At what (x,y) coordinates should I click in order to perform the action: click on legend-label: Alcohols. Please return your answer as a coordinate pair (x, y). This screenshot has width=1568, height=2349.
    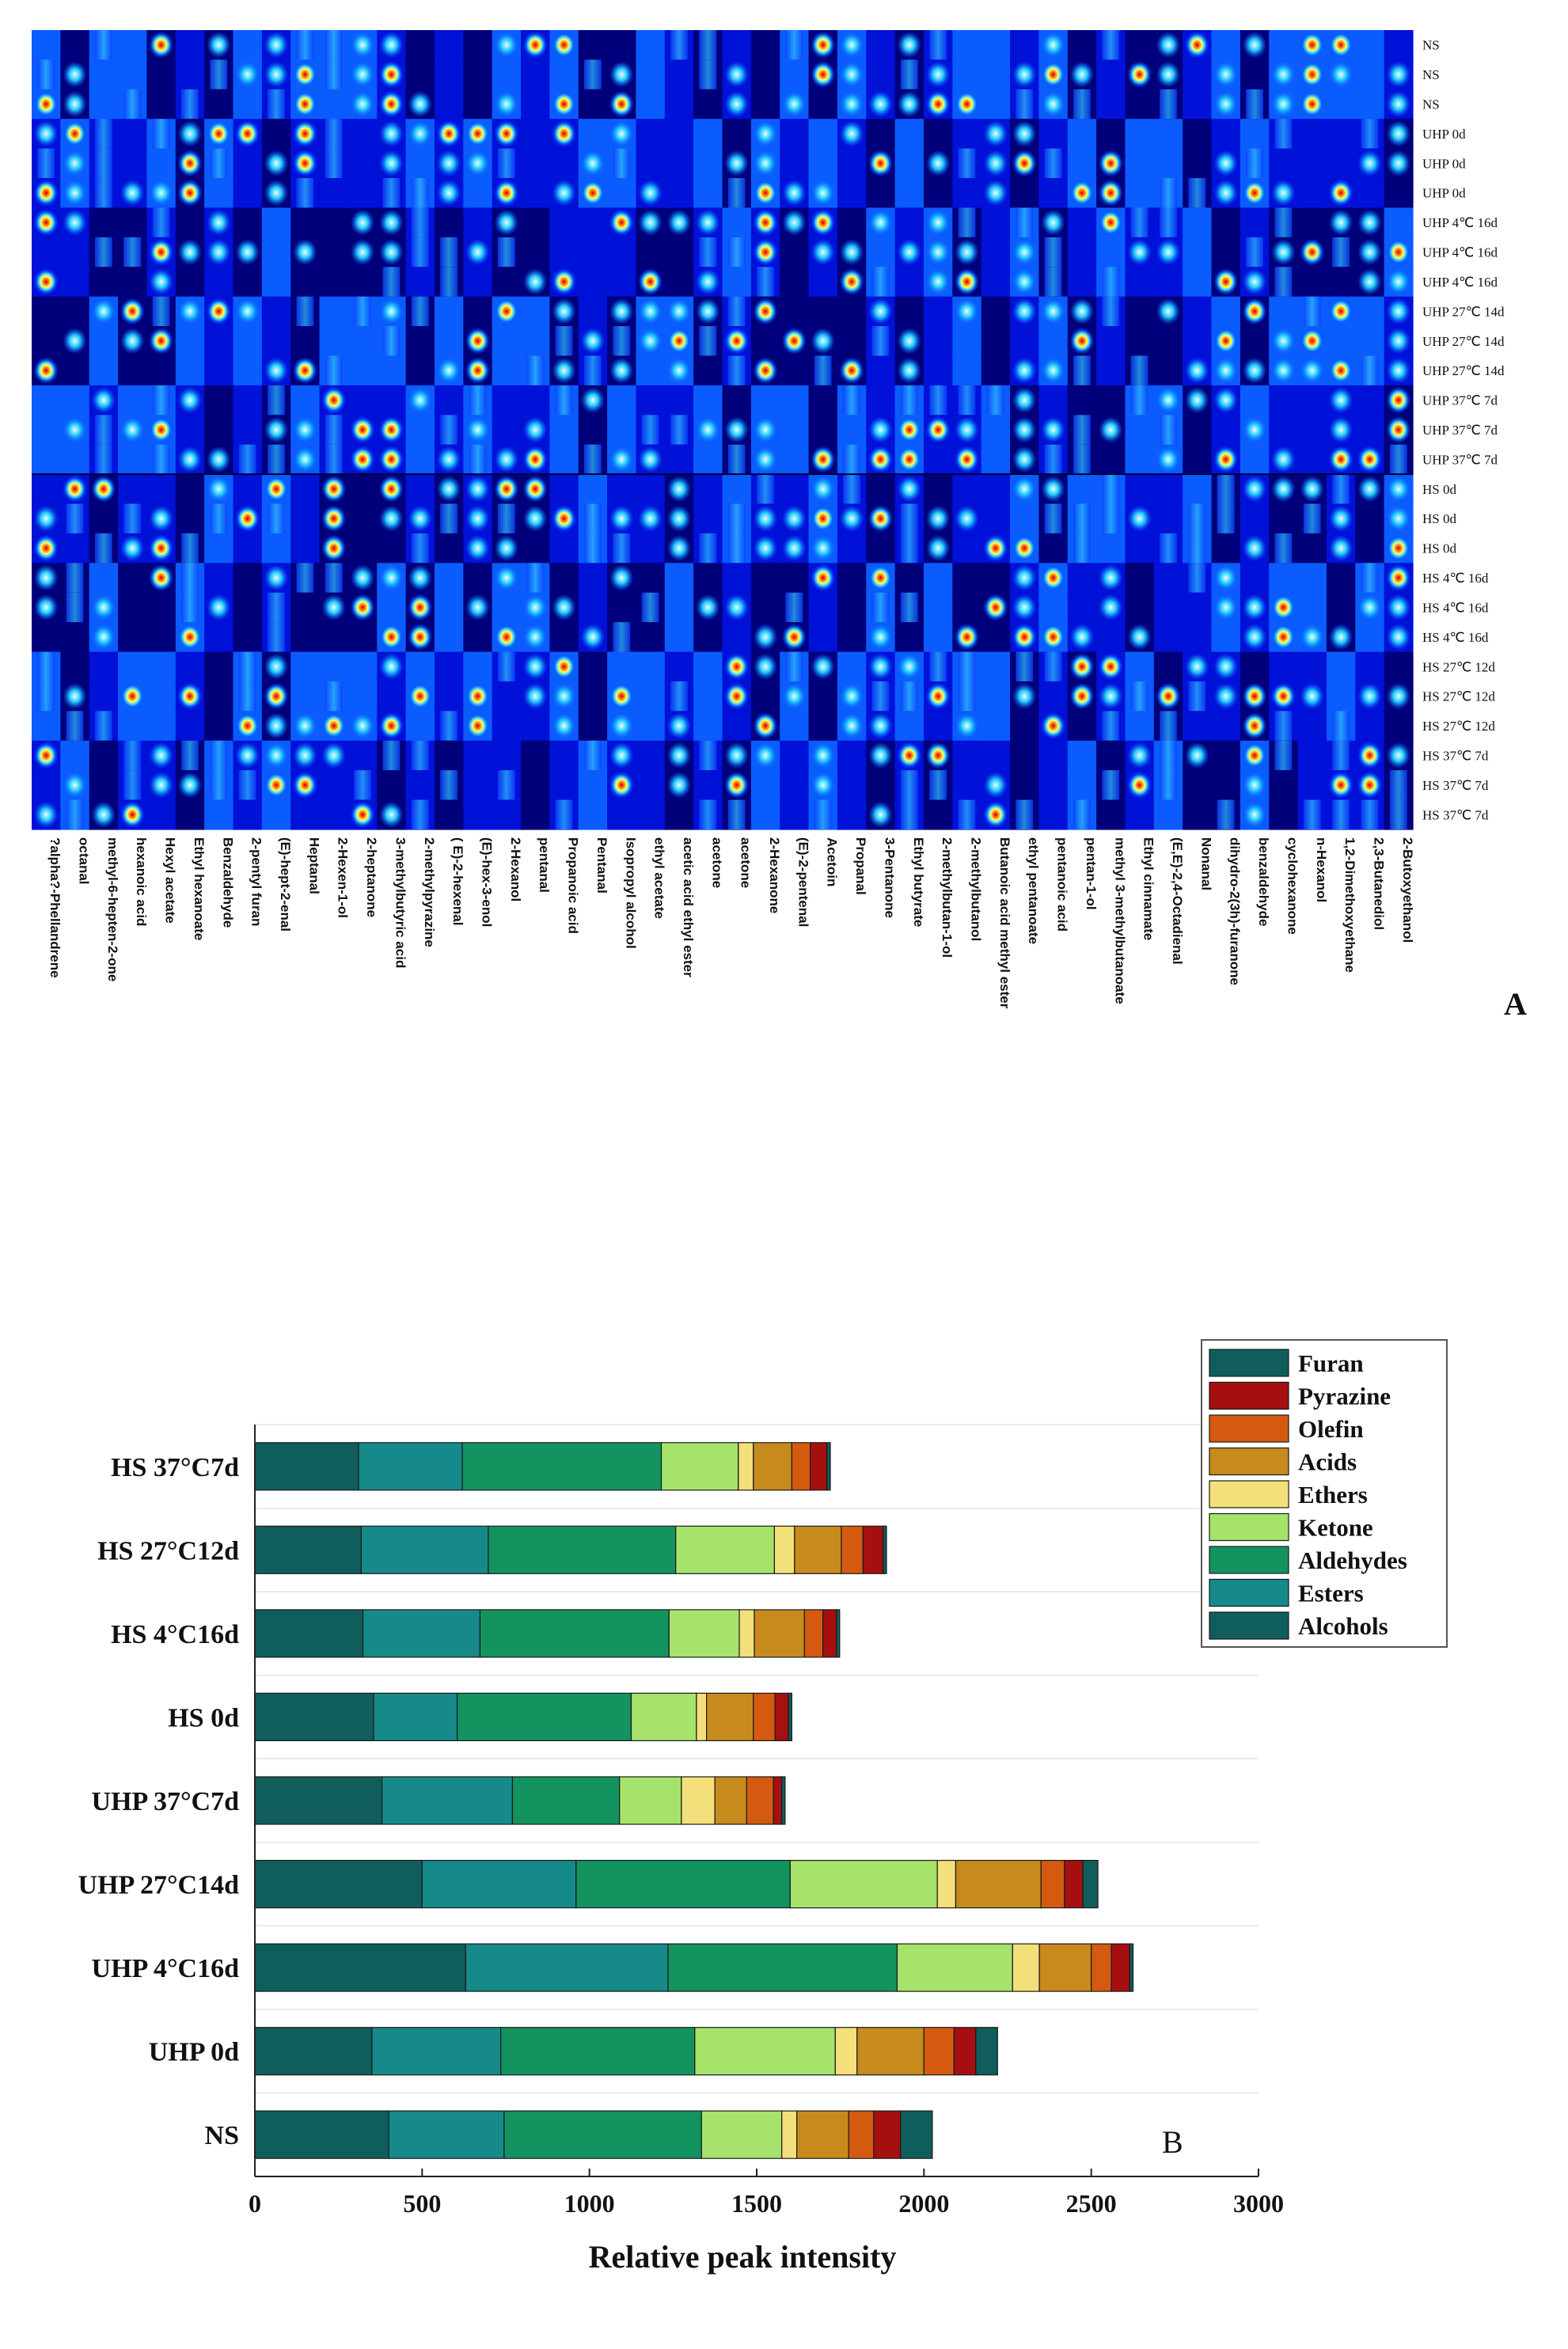
    Looking at the image, I should click on (1343, 1626).